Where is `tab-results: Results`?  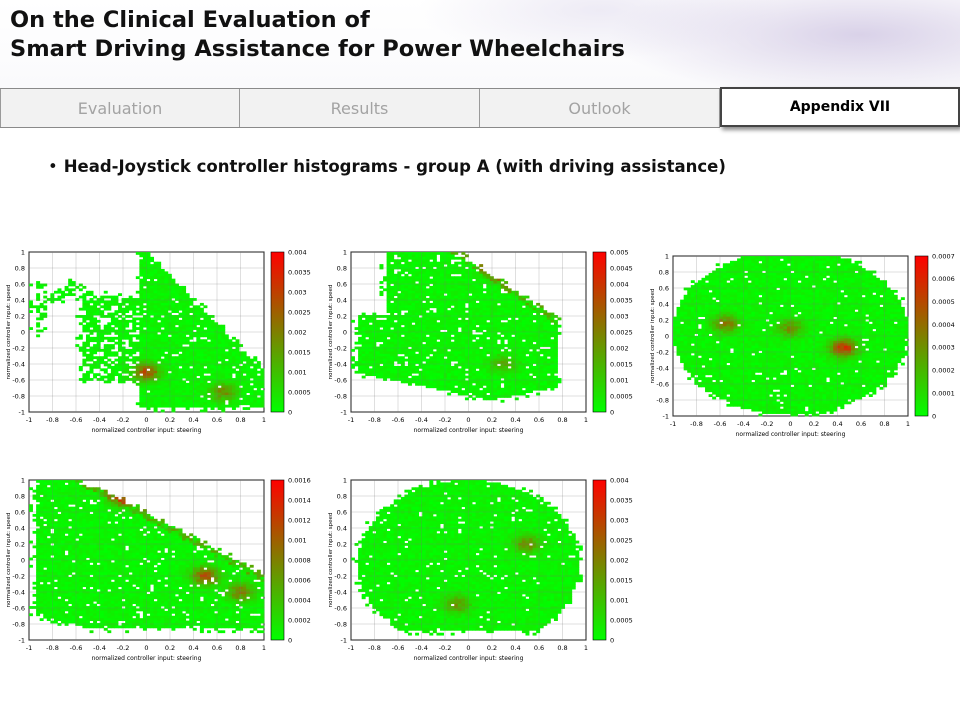
tab-results: Results is located at coordinates (360, 108).